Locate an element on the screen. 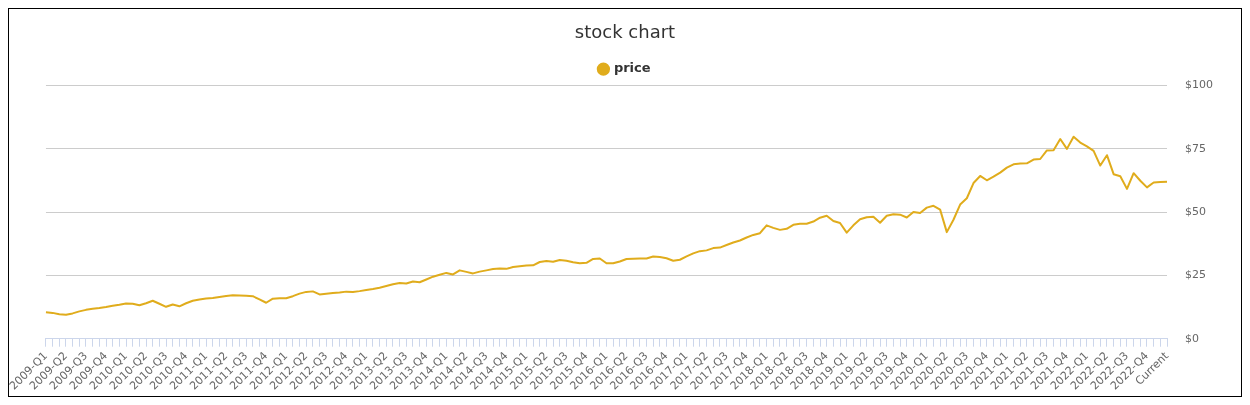 The width and height of the screenshot is (1250, 405). y-tick-label: $100 is located at coordinates (1199, 85).